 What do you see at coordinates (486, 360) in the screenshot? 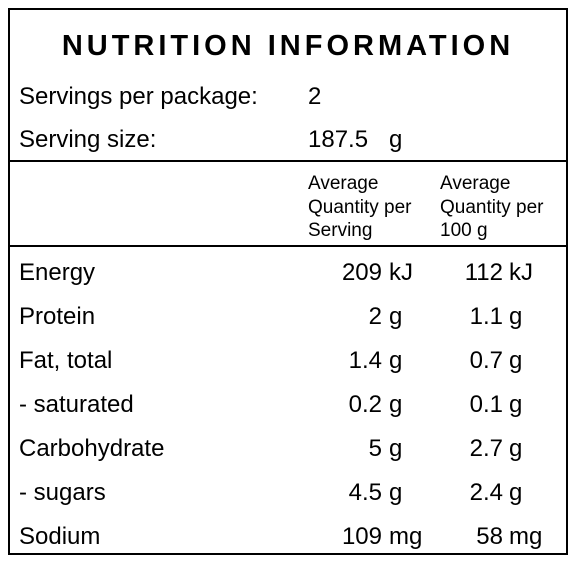
I see `per-100g-value: 0.7` at bounding box center [486, 360].